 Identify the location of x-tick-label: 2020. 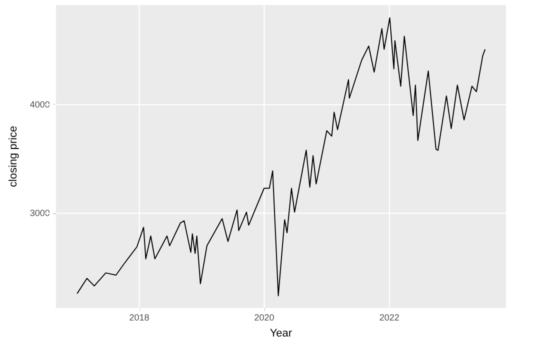
(264, 317).